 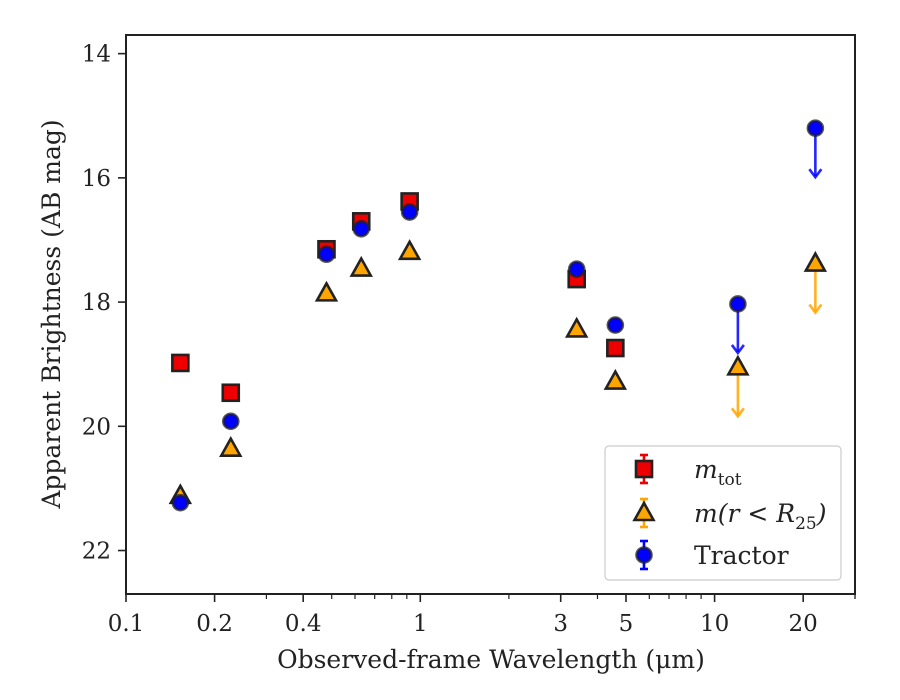 What do you see at coordinates (482, 615) in the screenshot?
I see `x-axis: 0.1 0.2 0.4 1 3 5 10 20` at bounding box center [482, 615].